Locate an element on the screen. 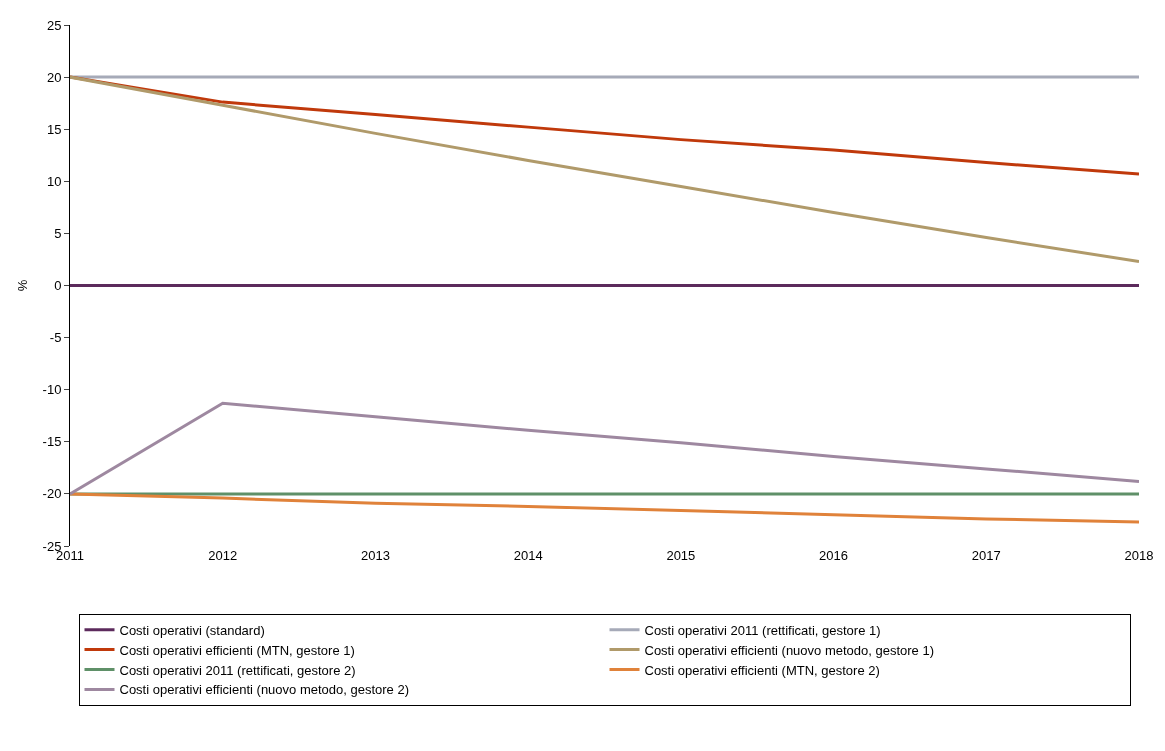 Image resolution: width=1165 pixels, height=751 pixels. x-tick-label: 2018 is located at coordinates (1139, 555).